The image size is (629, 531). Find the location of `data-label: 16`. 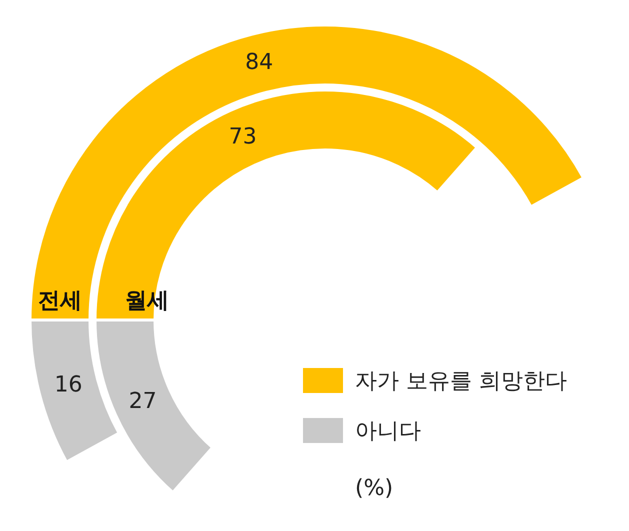

data-label: 16 is located at coordinates (68, 385).